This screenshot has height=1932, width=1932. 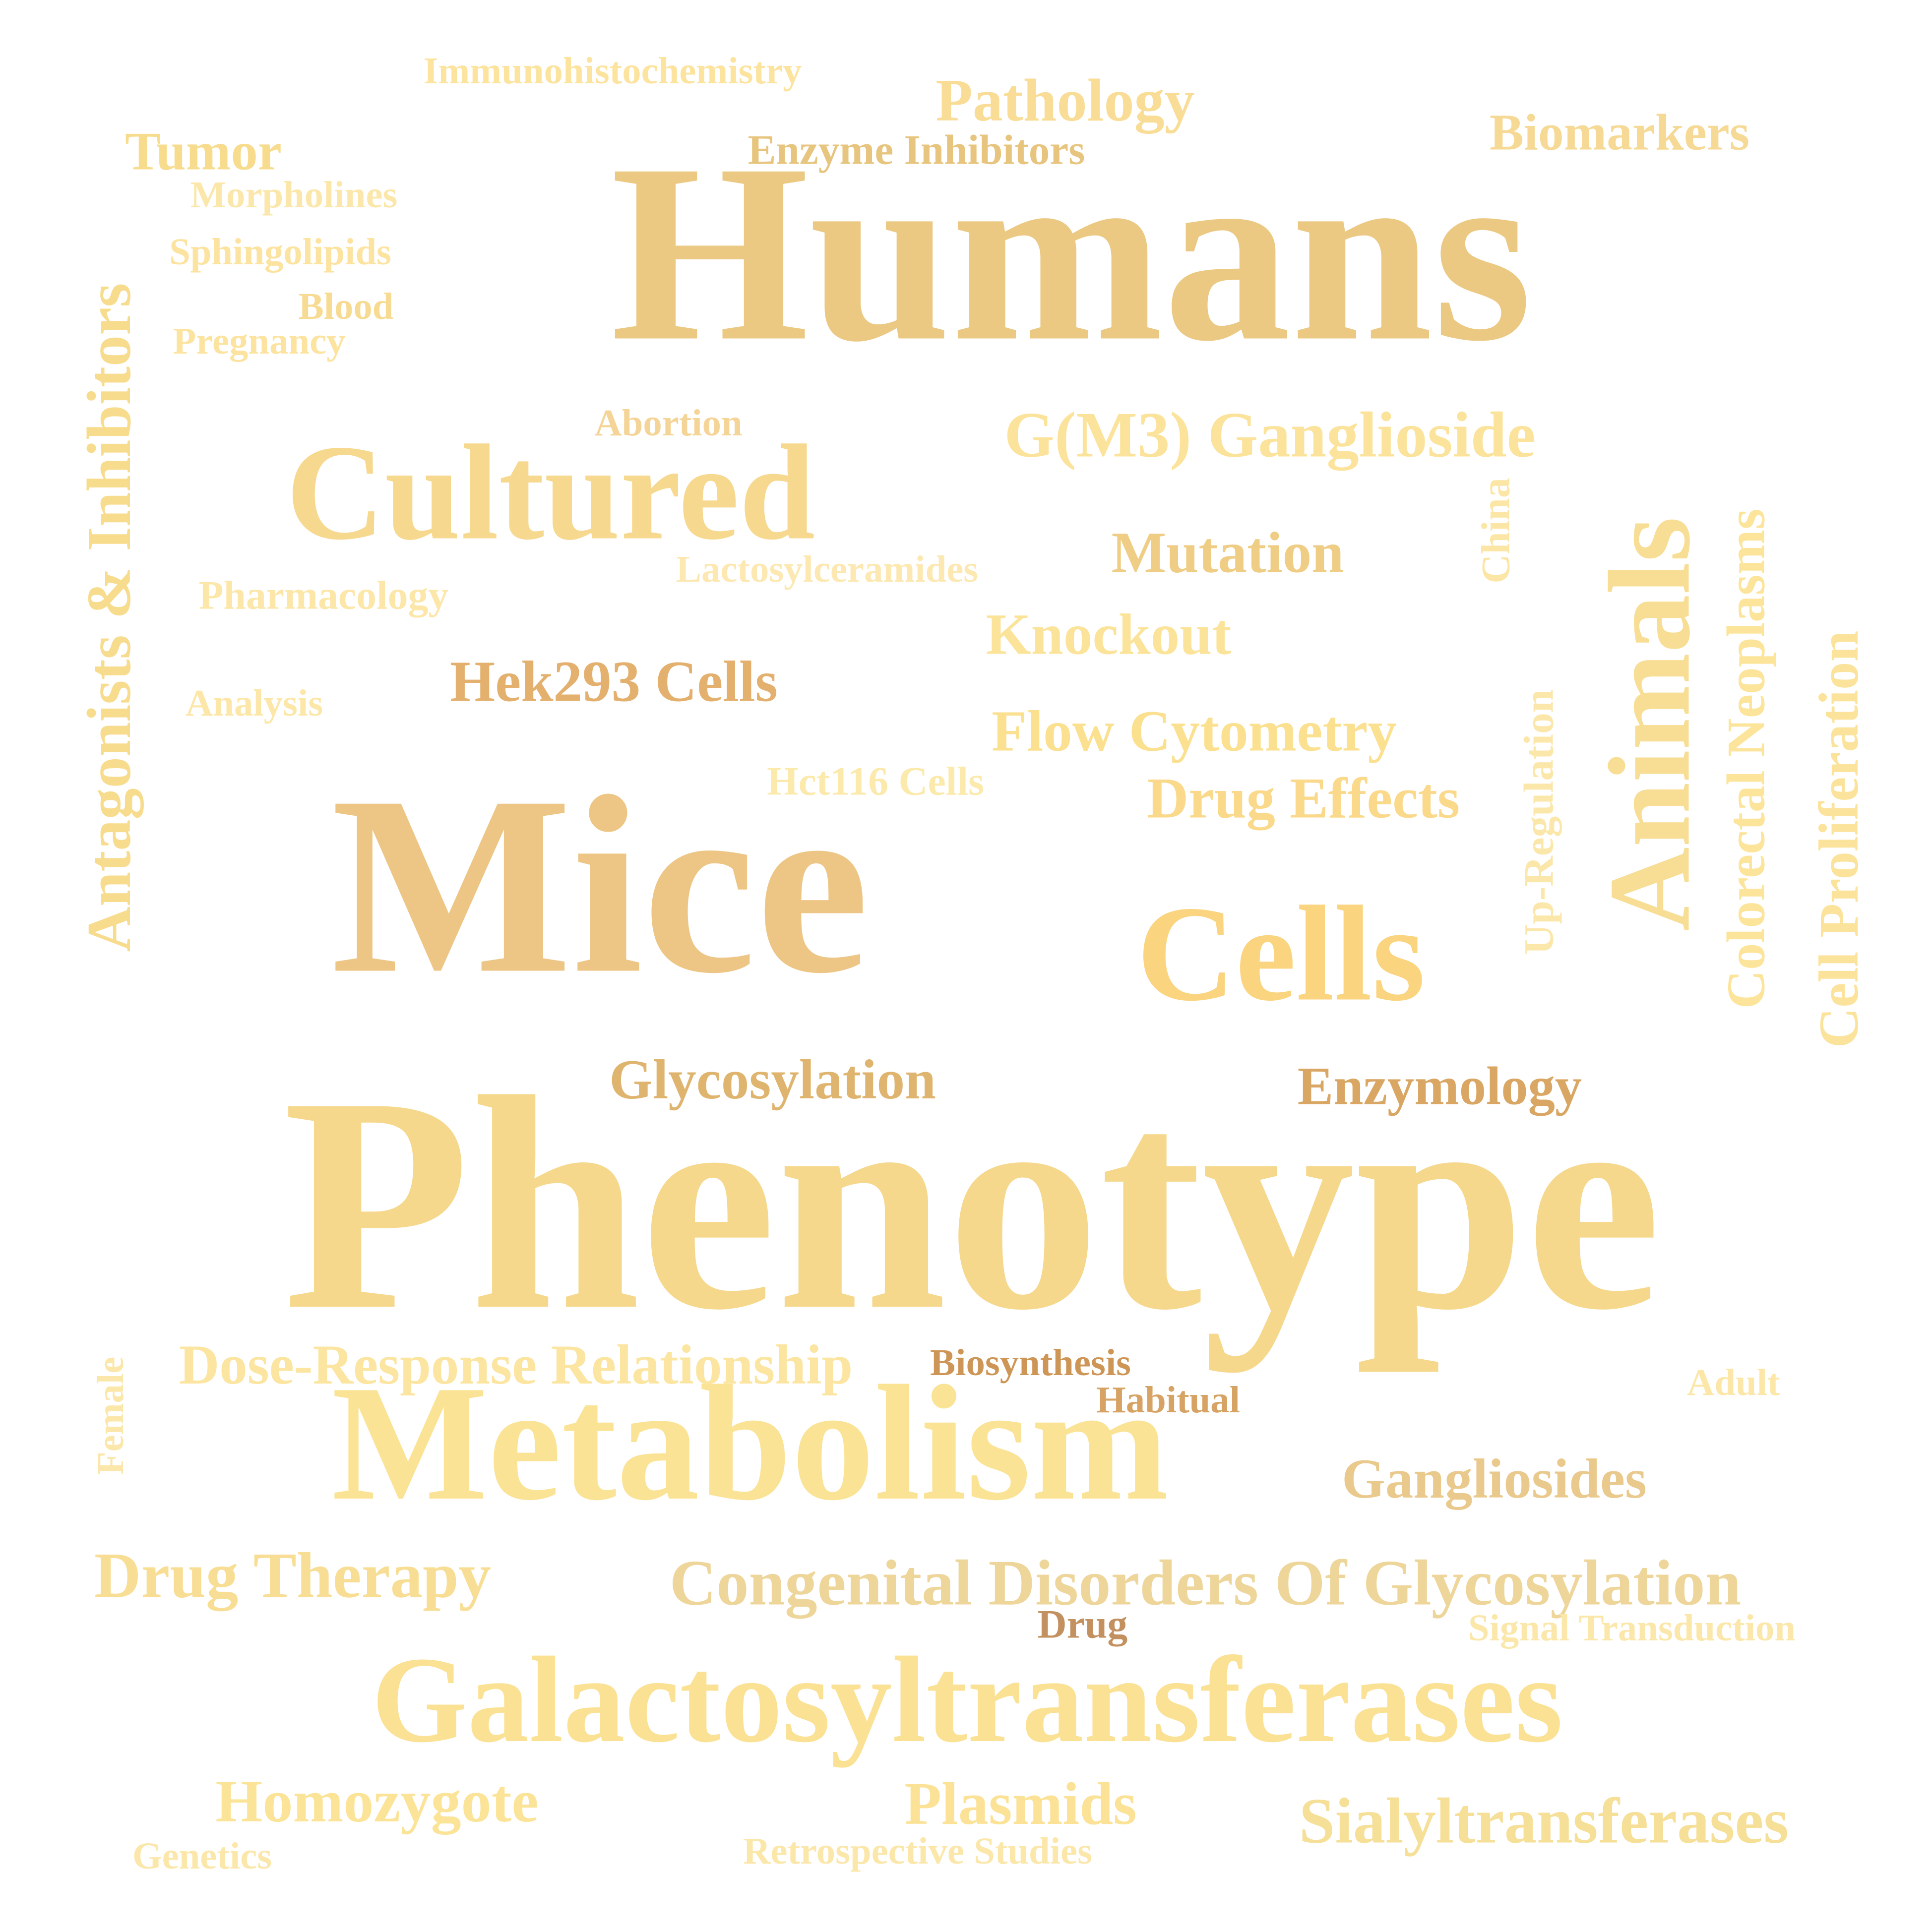 I want to click on word-hek293-cells: Hek293 Cells, so click(x=614, y=682).